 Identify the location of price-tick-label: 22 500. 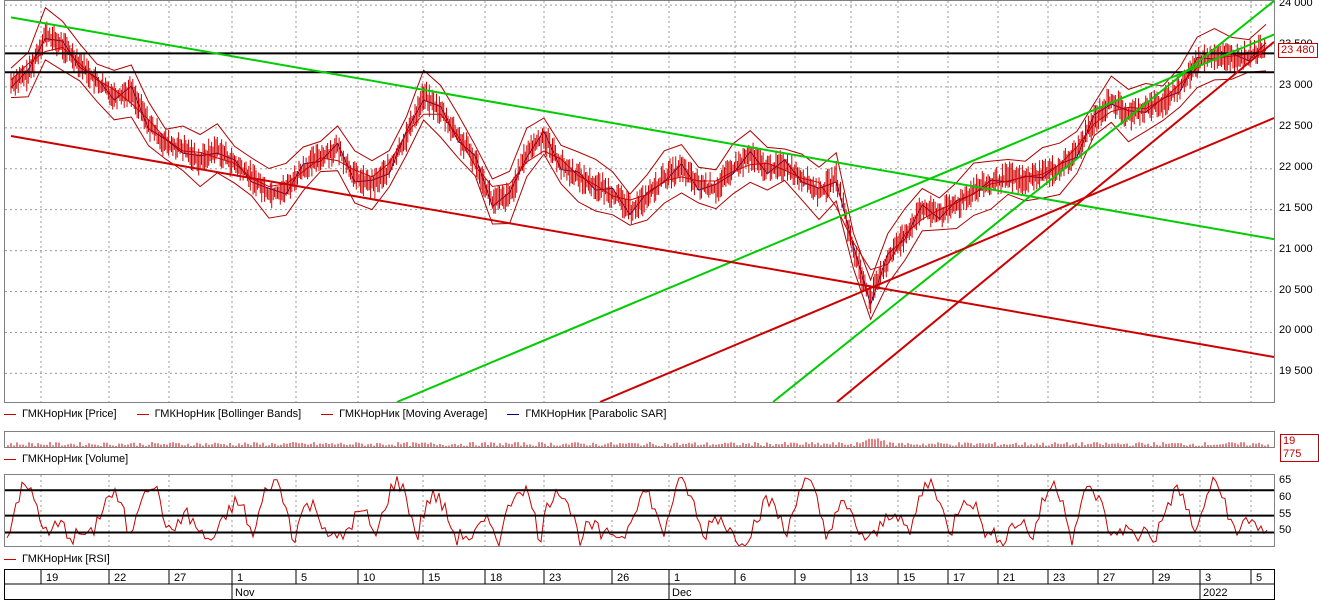
(1296, 125).